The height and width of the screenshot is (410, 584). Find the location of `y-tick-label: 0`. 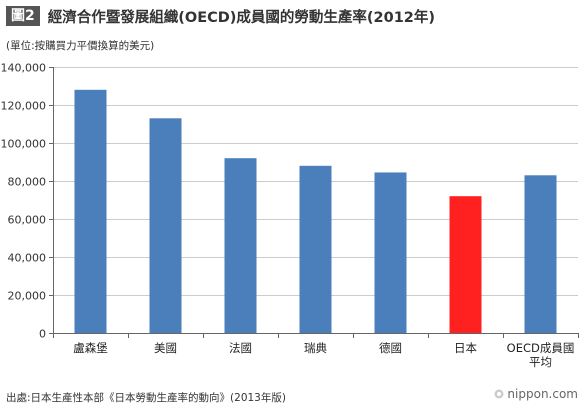

y-tick-label: 0 is located at coordinates (42, 334).